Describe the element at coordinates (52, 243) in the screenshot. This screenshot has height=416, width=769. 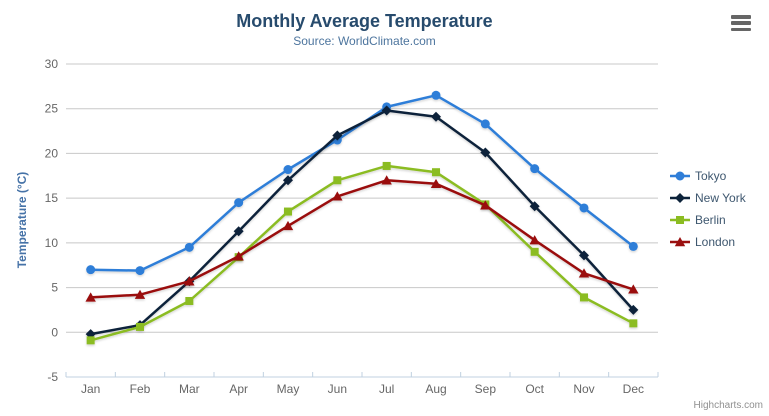
I see `y-axis-label: 10` at that location.